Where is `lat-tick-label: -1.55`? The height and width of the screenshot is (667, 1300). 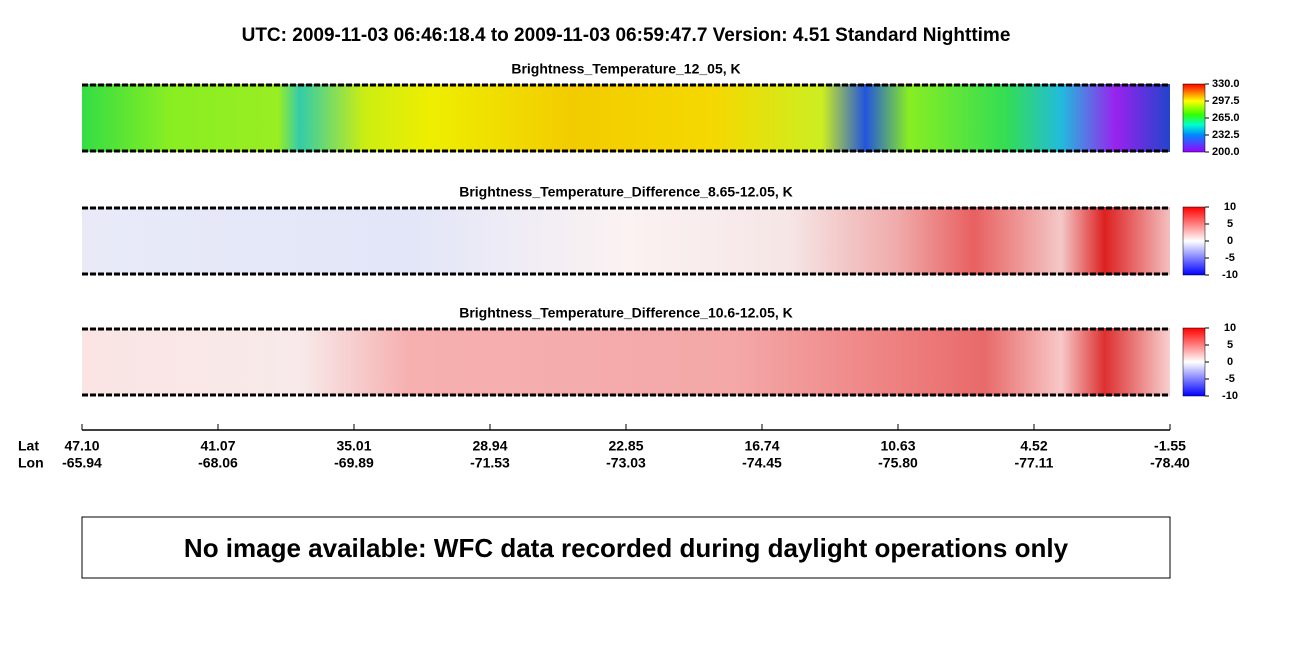
lat-tick-label: -1.55 is located at coordinates (1170, 446).